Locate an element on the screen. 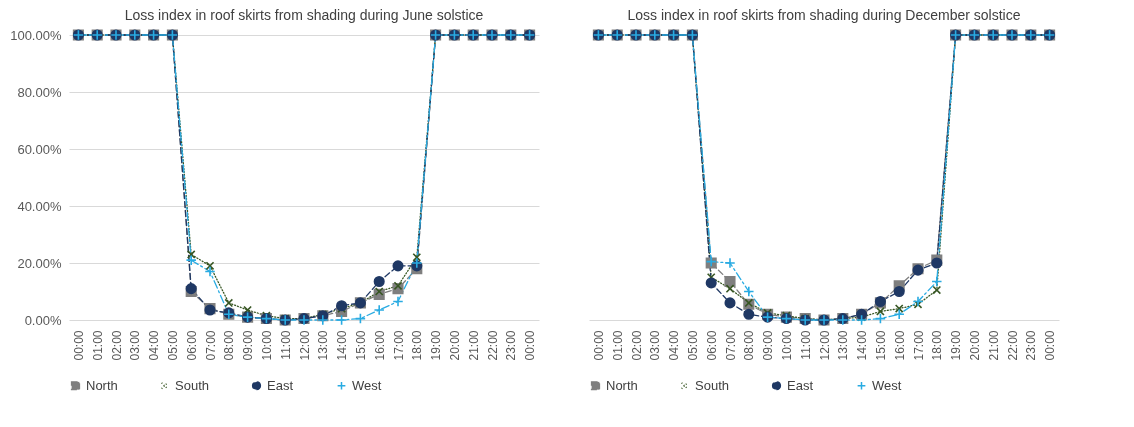 The width and height of the screenshot is (1134, 427). y-tick-label: 0.00% is located at coordinates (43, 320).